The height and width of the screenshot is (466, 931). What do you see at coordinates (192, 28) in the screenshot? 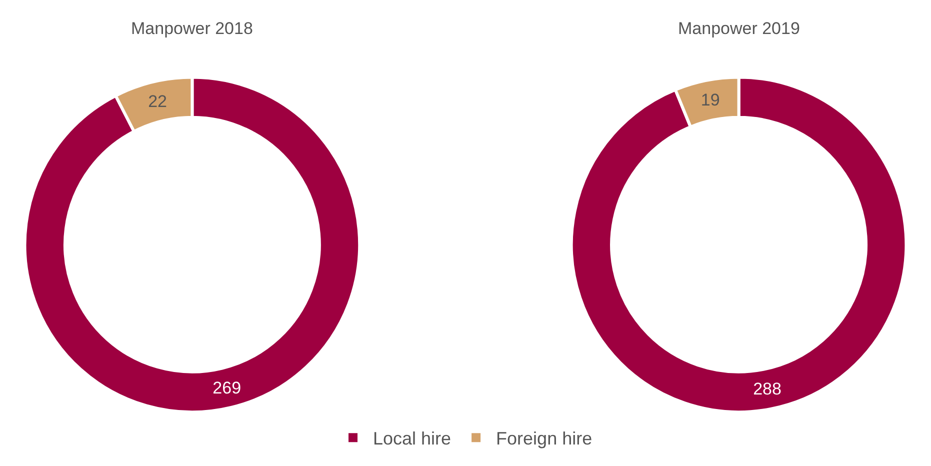
I see `slice-label: Manpower 2018` at bounding box center [192, 28].